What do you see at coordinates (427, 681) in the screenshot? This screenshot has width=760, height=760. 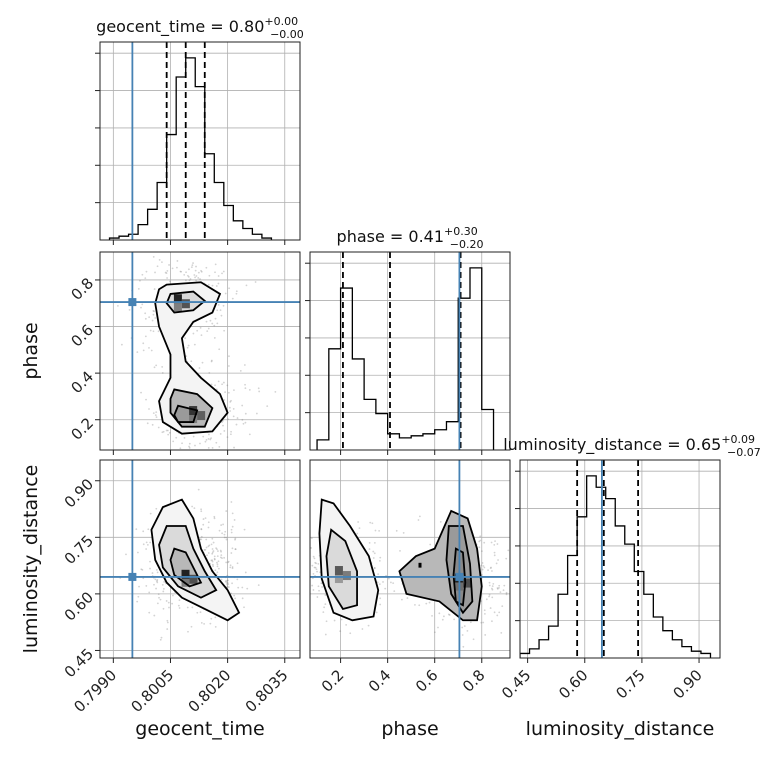 I see `x-tick-label: 0.6` at bounding box center [427, 681].